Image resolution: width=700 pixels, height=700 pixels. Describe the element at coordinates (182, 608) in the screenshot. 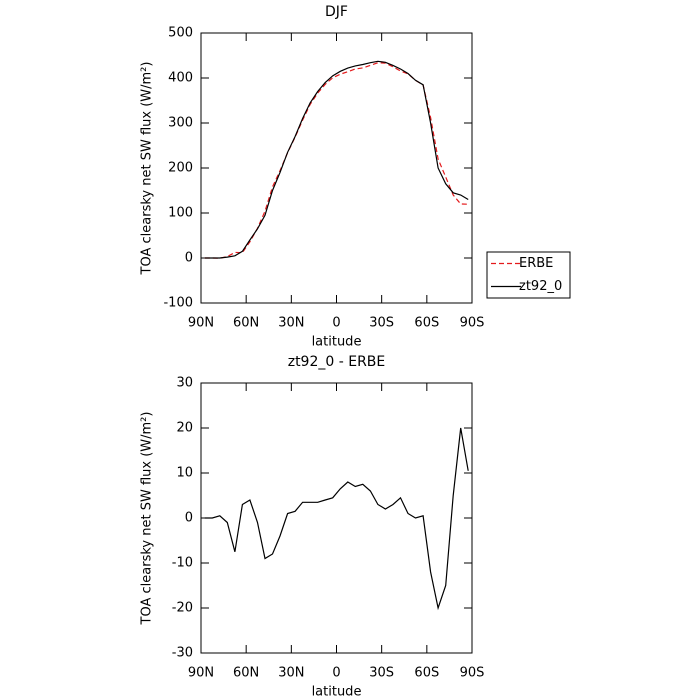

I see `y-tick-label: -20` at that location.